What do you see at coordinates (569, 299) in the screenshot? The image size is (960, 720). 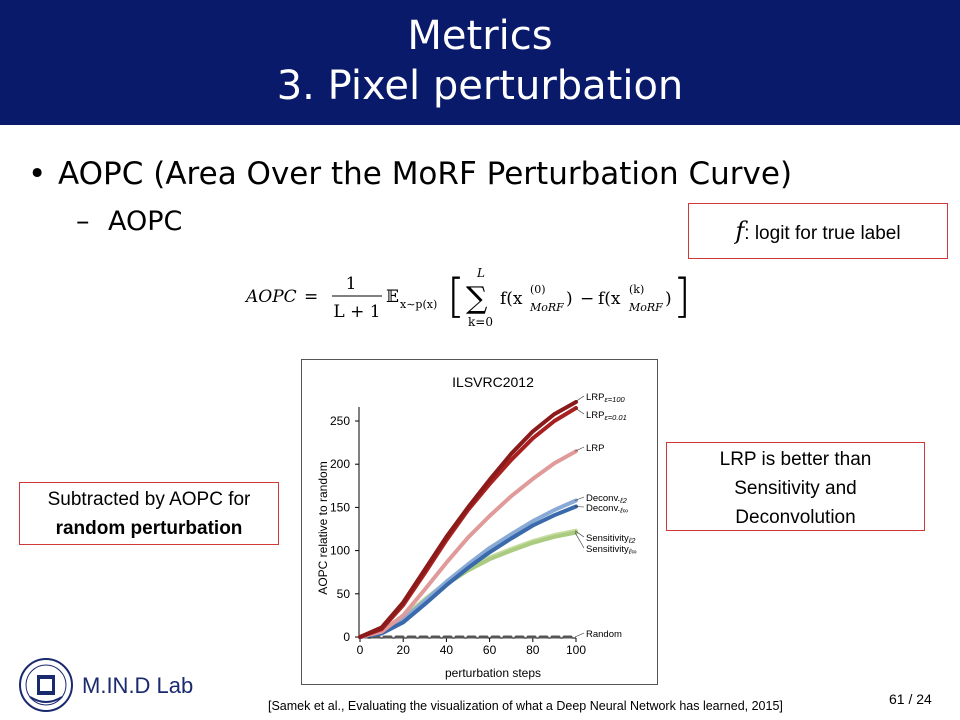 I see `formula-close-paren1: )` at bounding box center [569, 299].